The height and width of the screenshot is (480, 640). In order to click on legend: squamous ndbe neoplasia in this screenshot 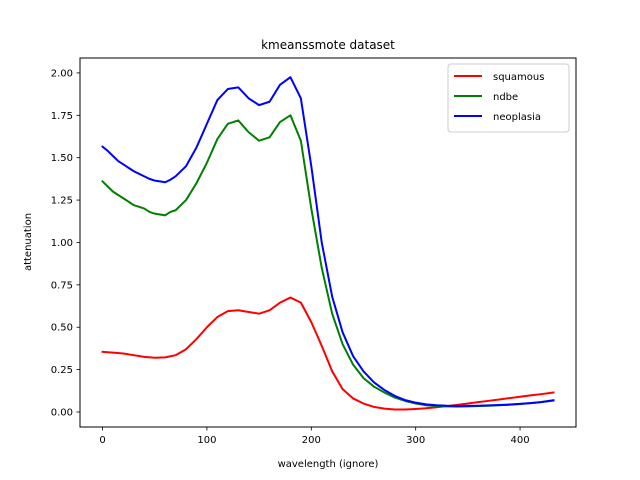, I will do `click(508, 98)`.